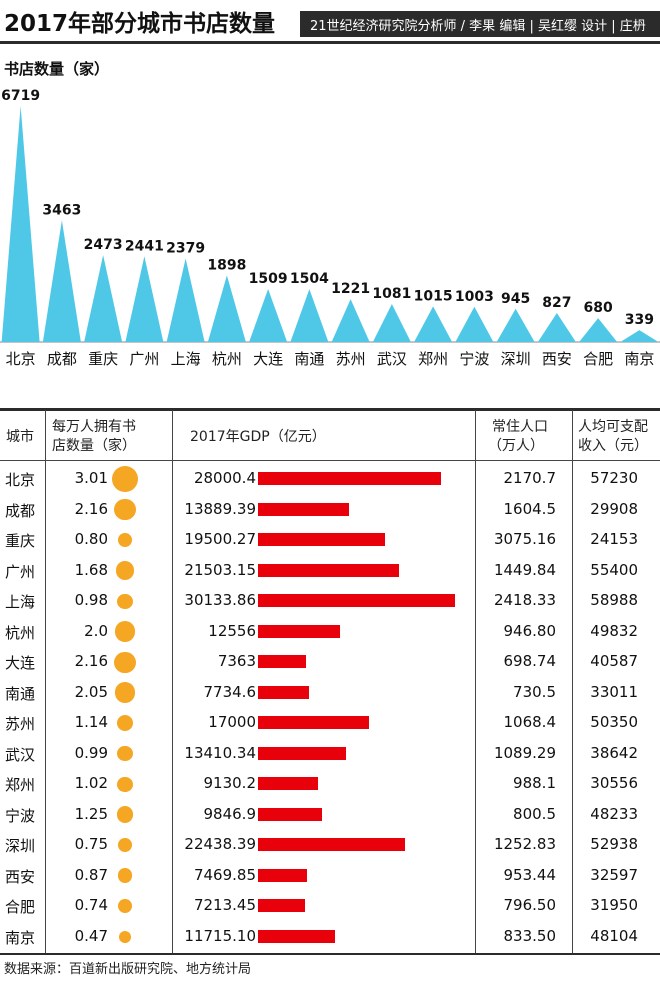 Image resolution: width=660 pixels, height=981 pixels. Describe the element at coordinates (530, 722) in the screenshot. I see `cell-population: 1068.4` at that location.